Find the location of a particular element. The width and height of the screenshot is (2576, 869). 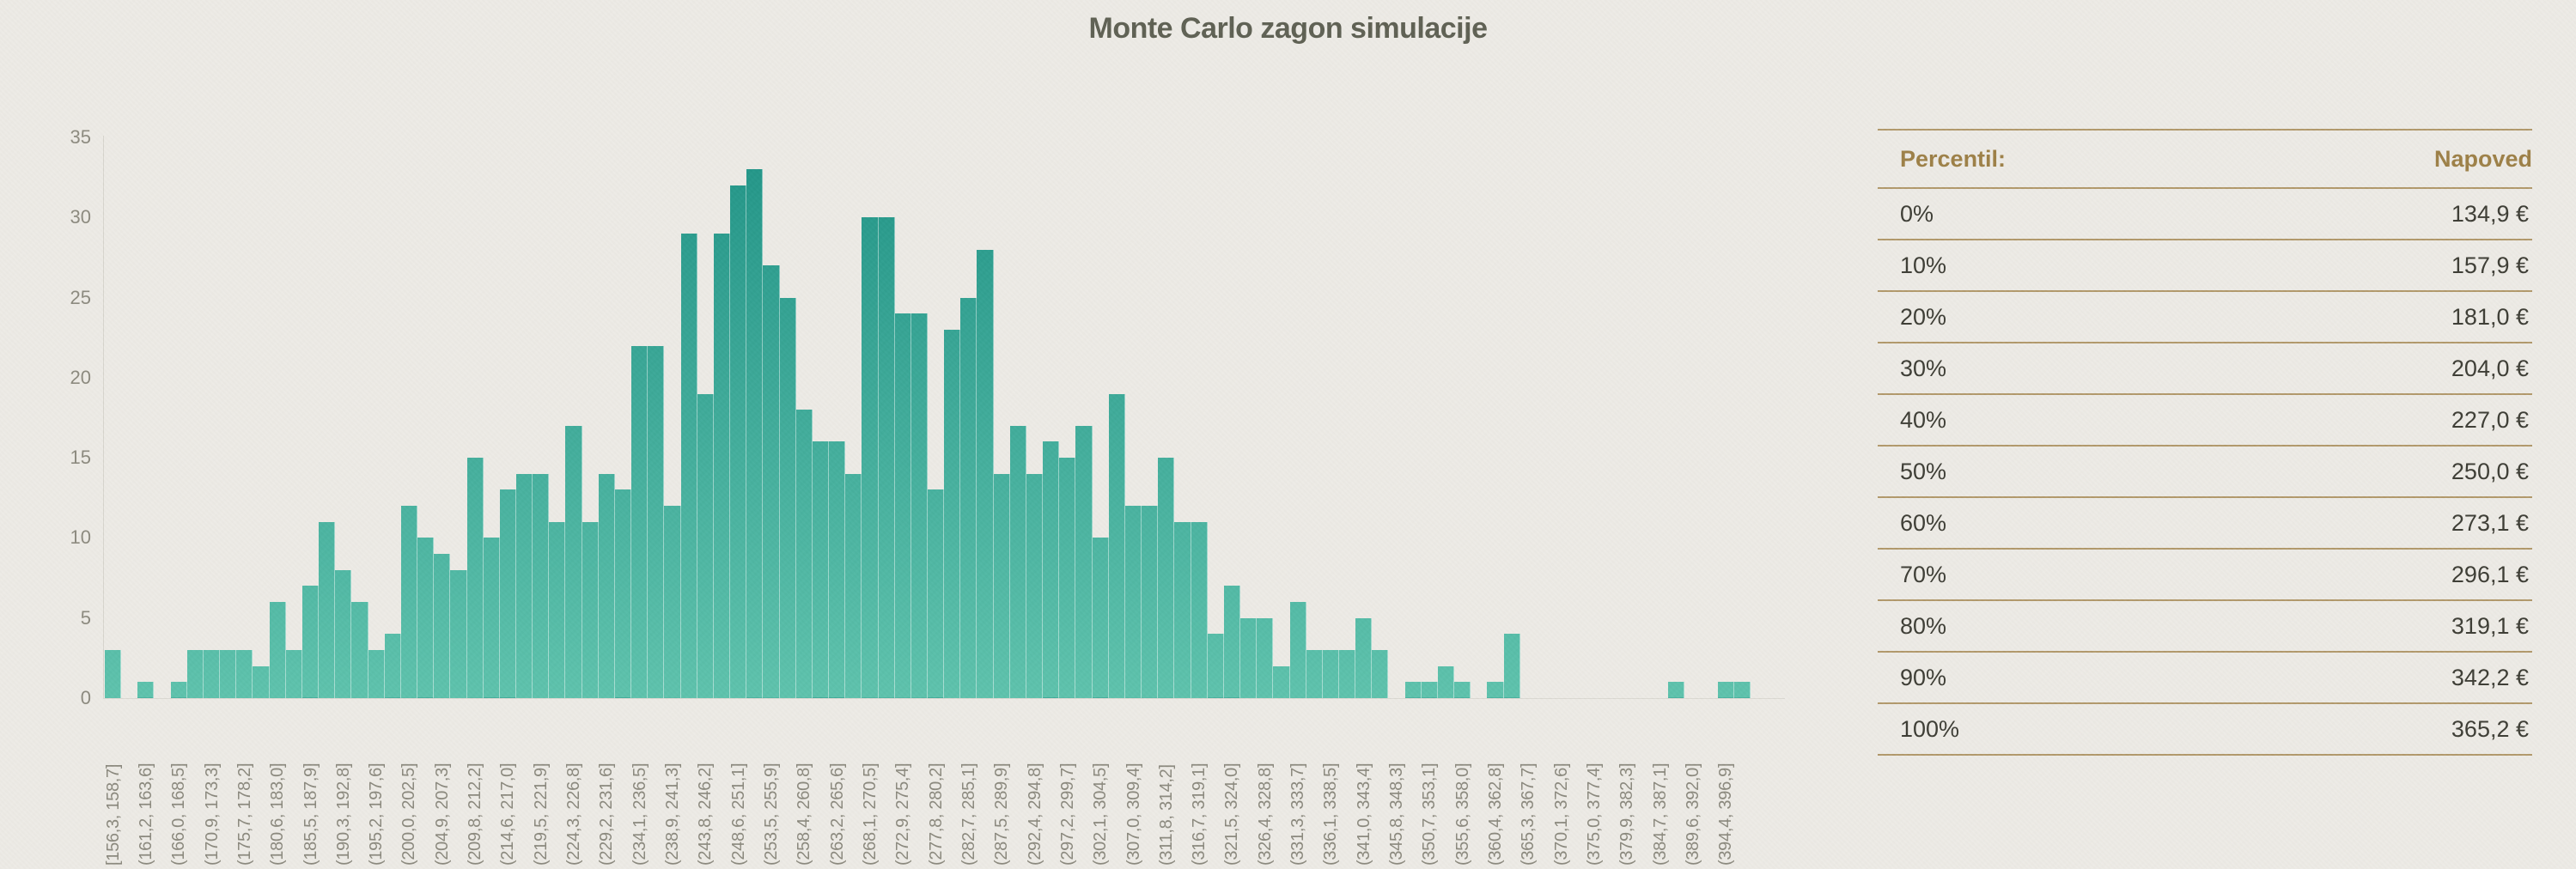

x-axis-line is located at coordinates (944, 698).